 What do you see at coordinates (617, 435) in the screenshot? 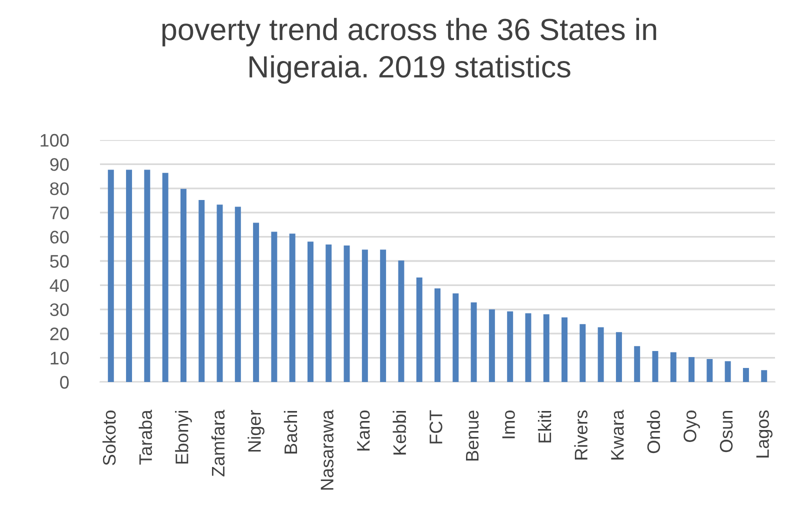
I see `x-tick-label: Kwara` at bounding box center [617, 435].